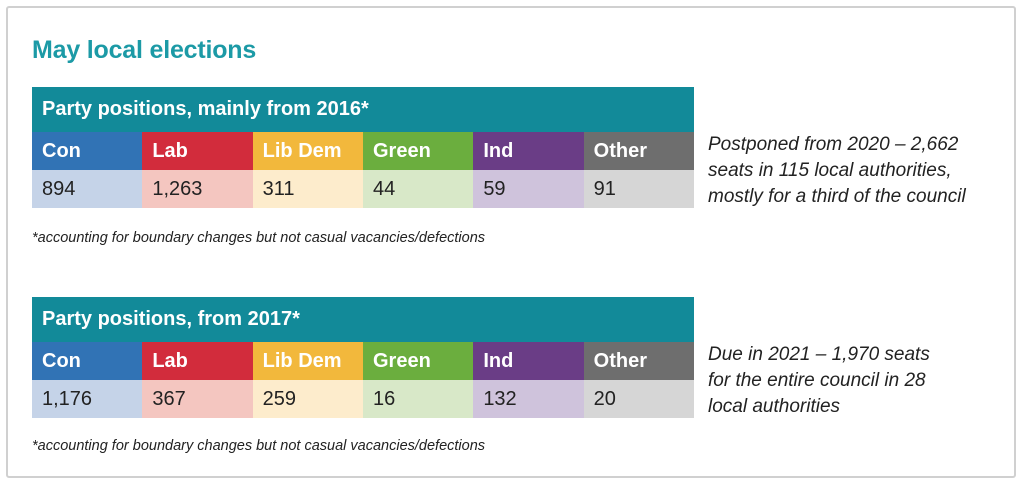  What do you see at coordinates (833, 144) in the screenshot?
I see `side-line: Postponed from 2020 – 2,662` at bounding box center [833, 144].